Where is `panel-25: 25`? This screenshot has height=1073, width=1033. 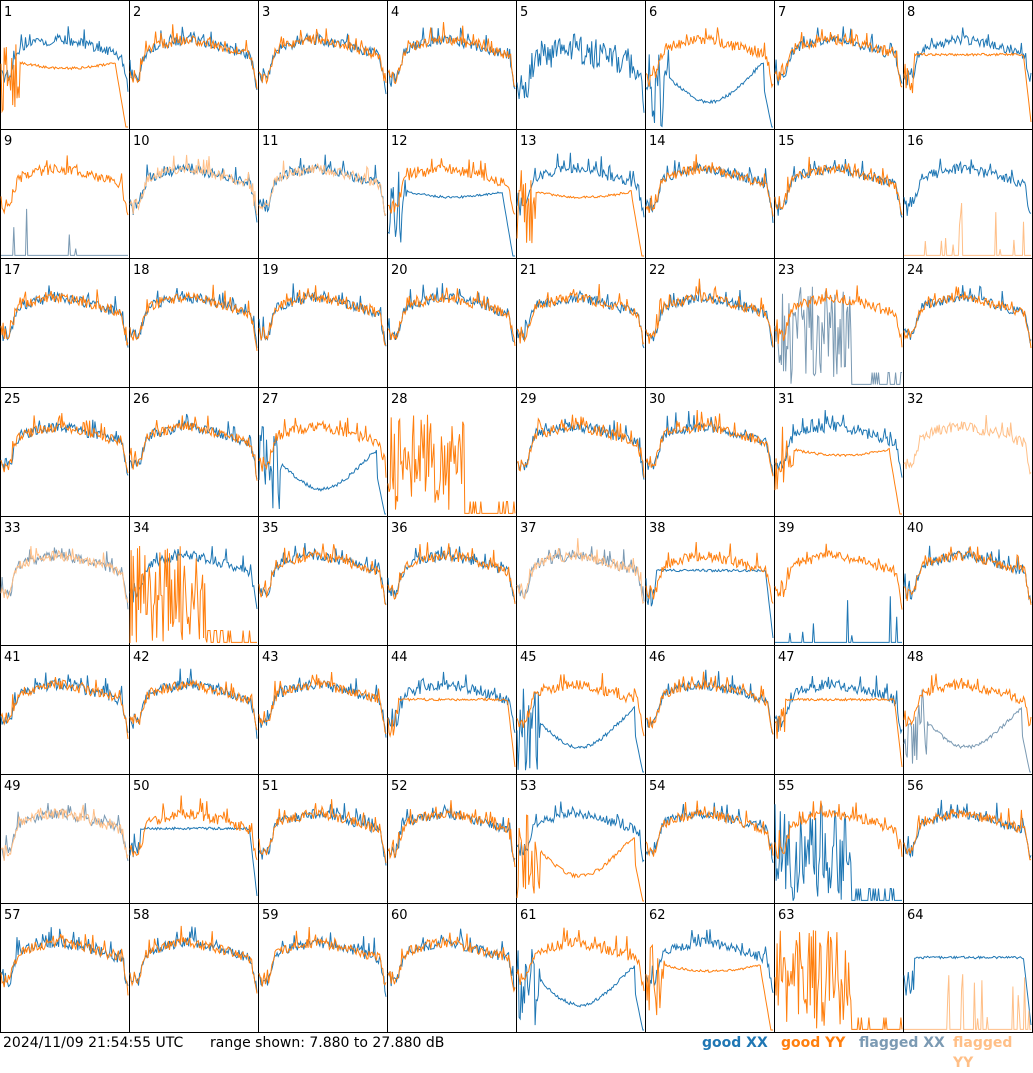 panel-25: 25 is located at coordinates (65, 452).